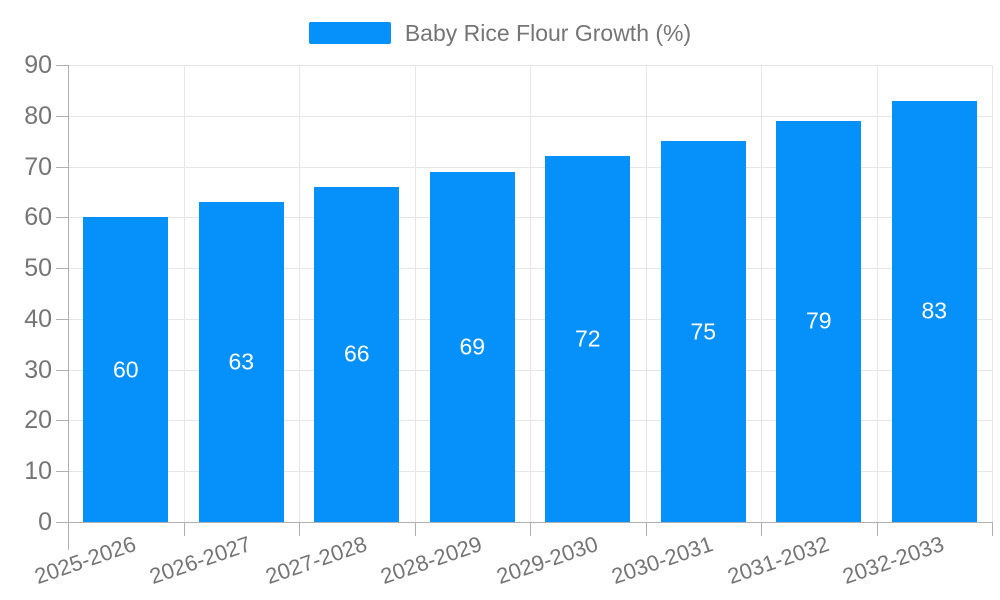  I want to click on bar-value-label: 83, so click(934, 310).